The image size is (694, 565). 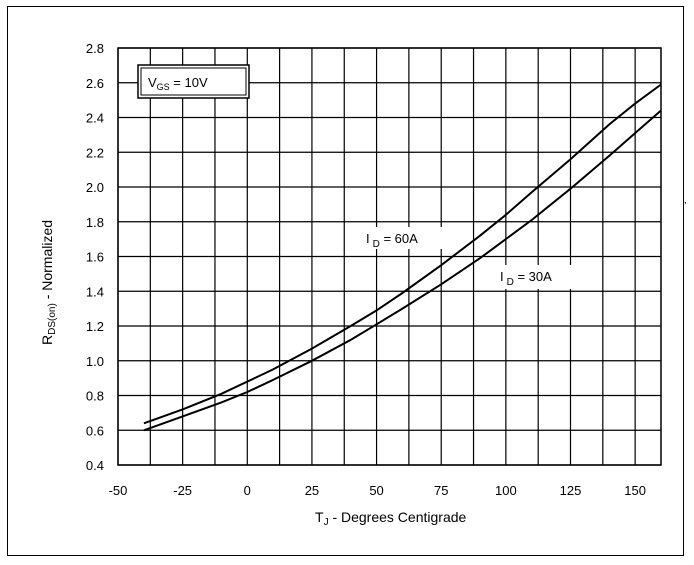 I want to click on y-tick-label: 1.6, so click(x=95, y=257).